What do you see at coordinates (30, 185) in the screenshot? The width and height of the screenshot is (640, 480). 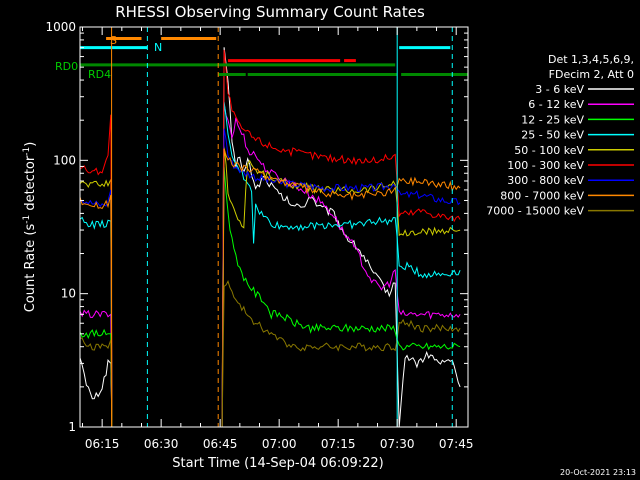 I see `y-axis-label-mid: detector` at bounding box center [30, 185].